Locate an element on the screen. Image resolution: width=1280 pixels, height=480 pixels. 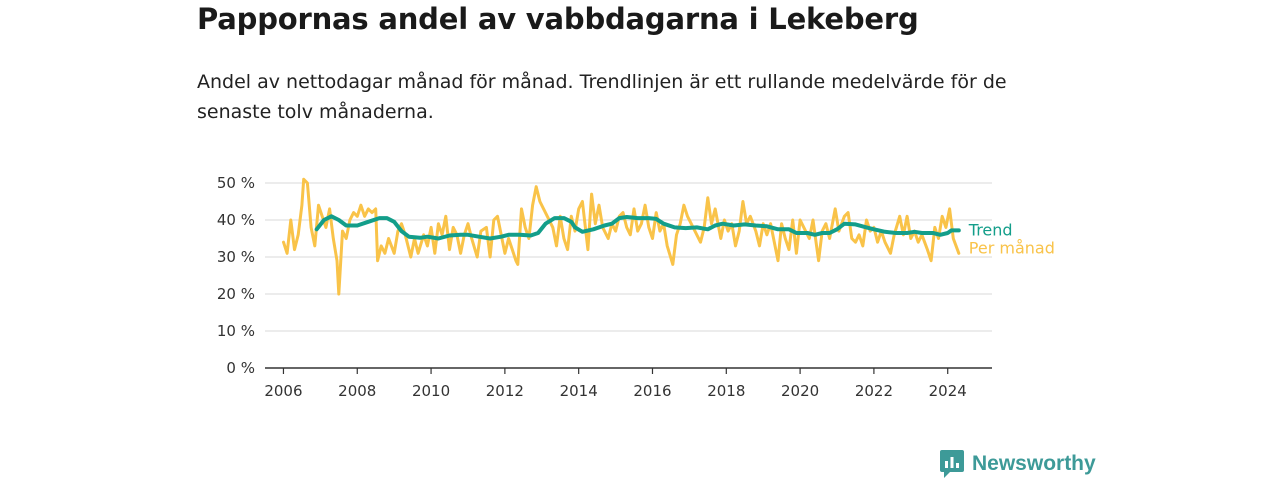
series-line-trend is located at coordinates (637, 227).